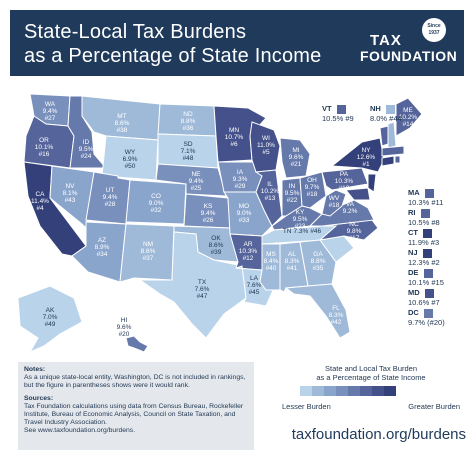 The image size is (474, 461). Describe the element at coordinates (334, 198) in the screenshot. I see `label-wv-code: WV` at that location.